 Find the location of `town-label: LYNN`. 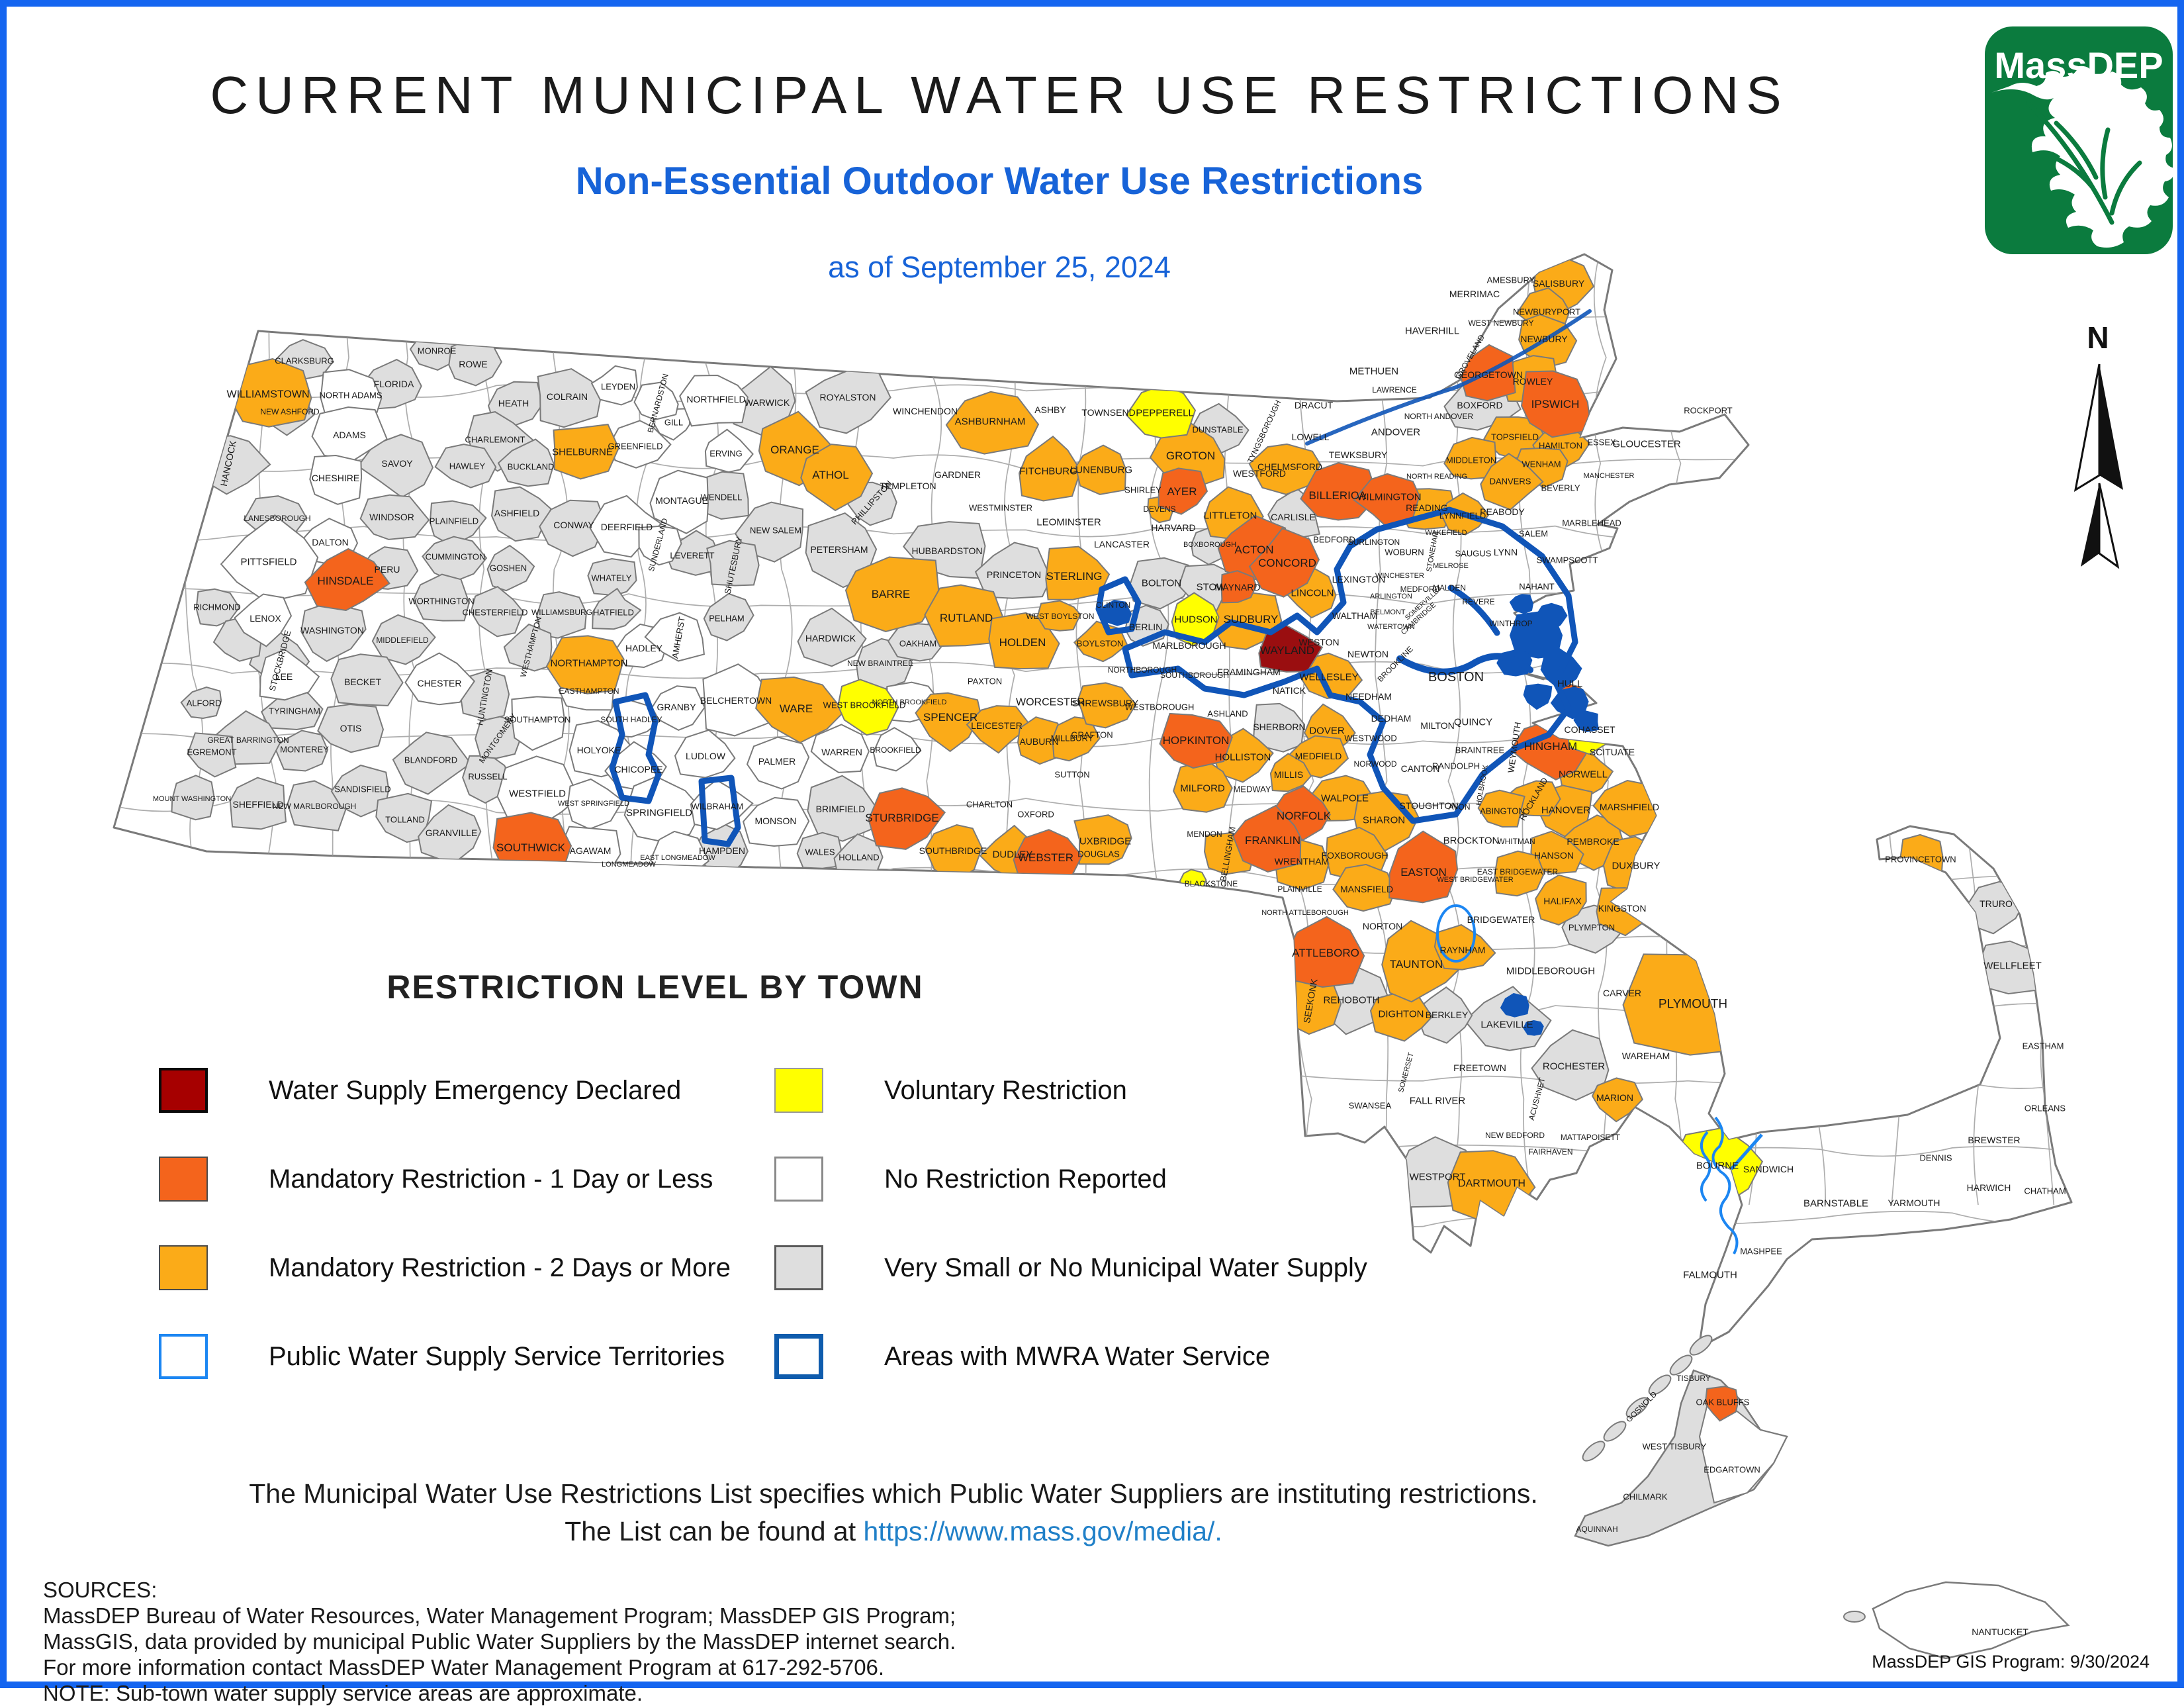

town-label: LYNN is located at coordinates (1506, 552).